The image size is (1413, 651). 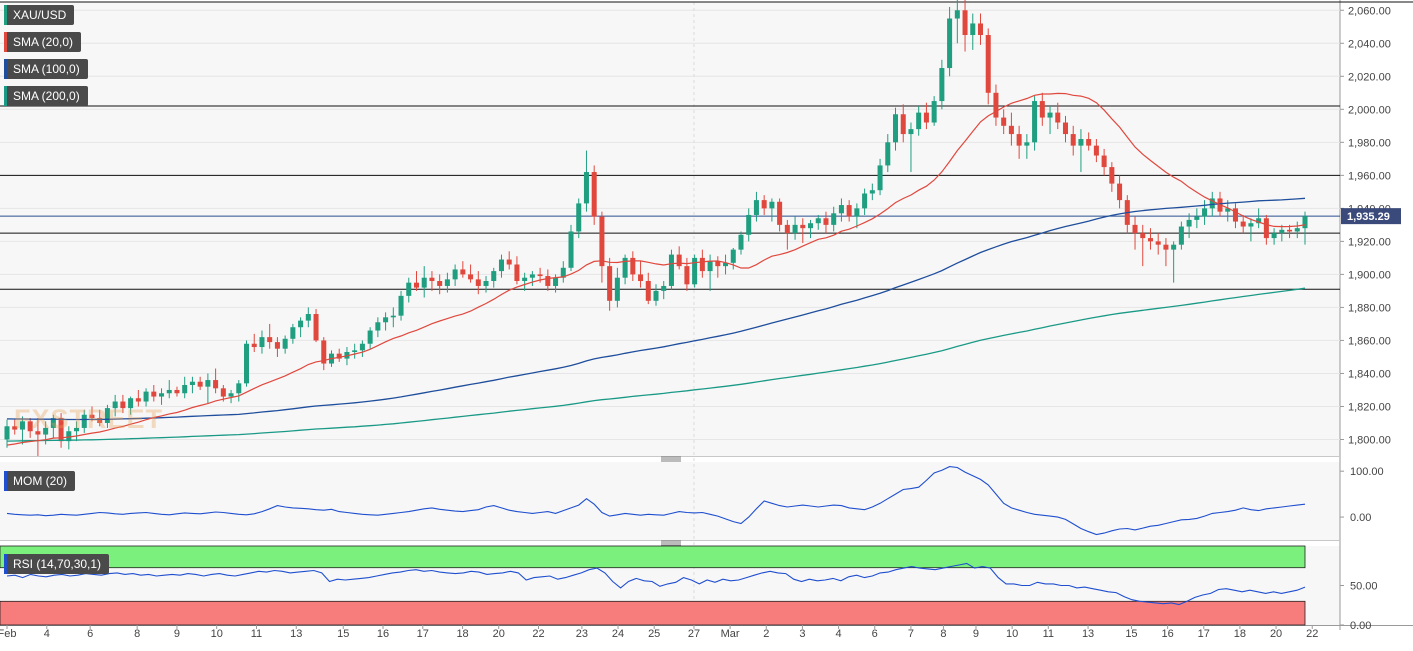 What do you see at coordinates (43, 42) in the screenshot?
I see `legend-sma-20: SMA (20,0)` at bounding box center [43, 42].